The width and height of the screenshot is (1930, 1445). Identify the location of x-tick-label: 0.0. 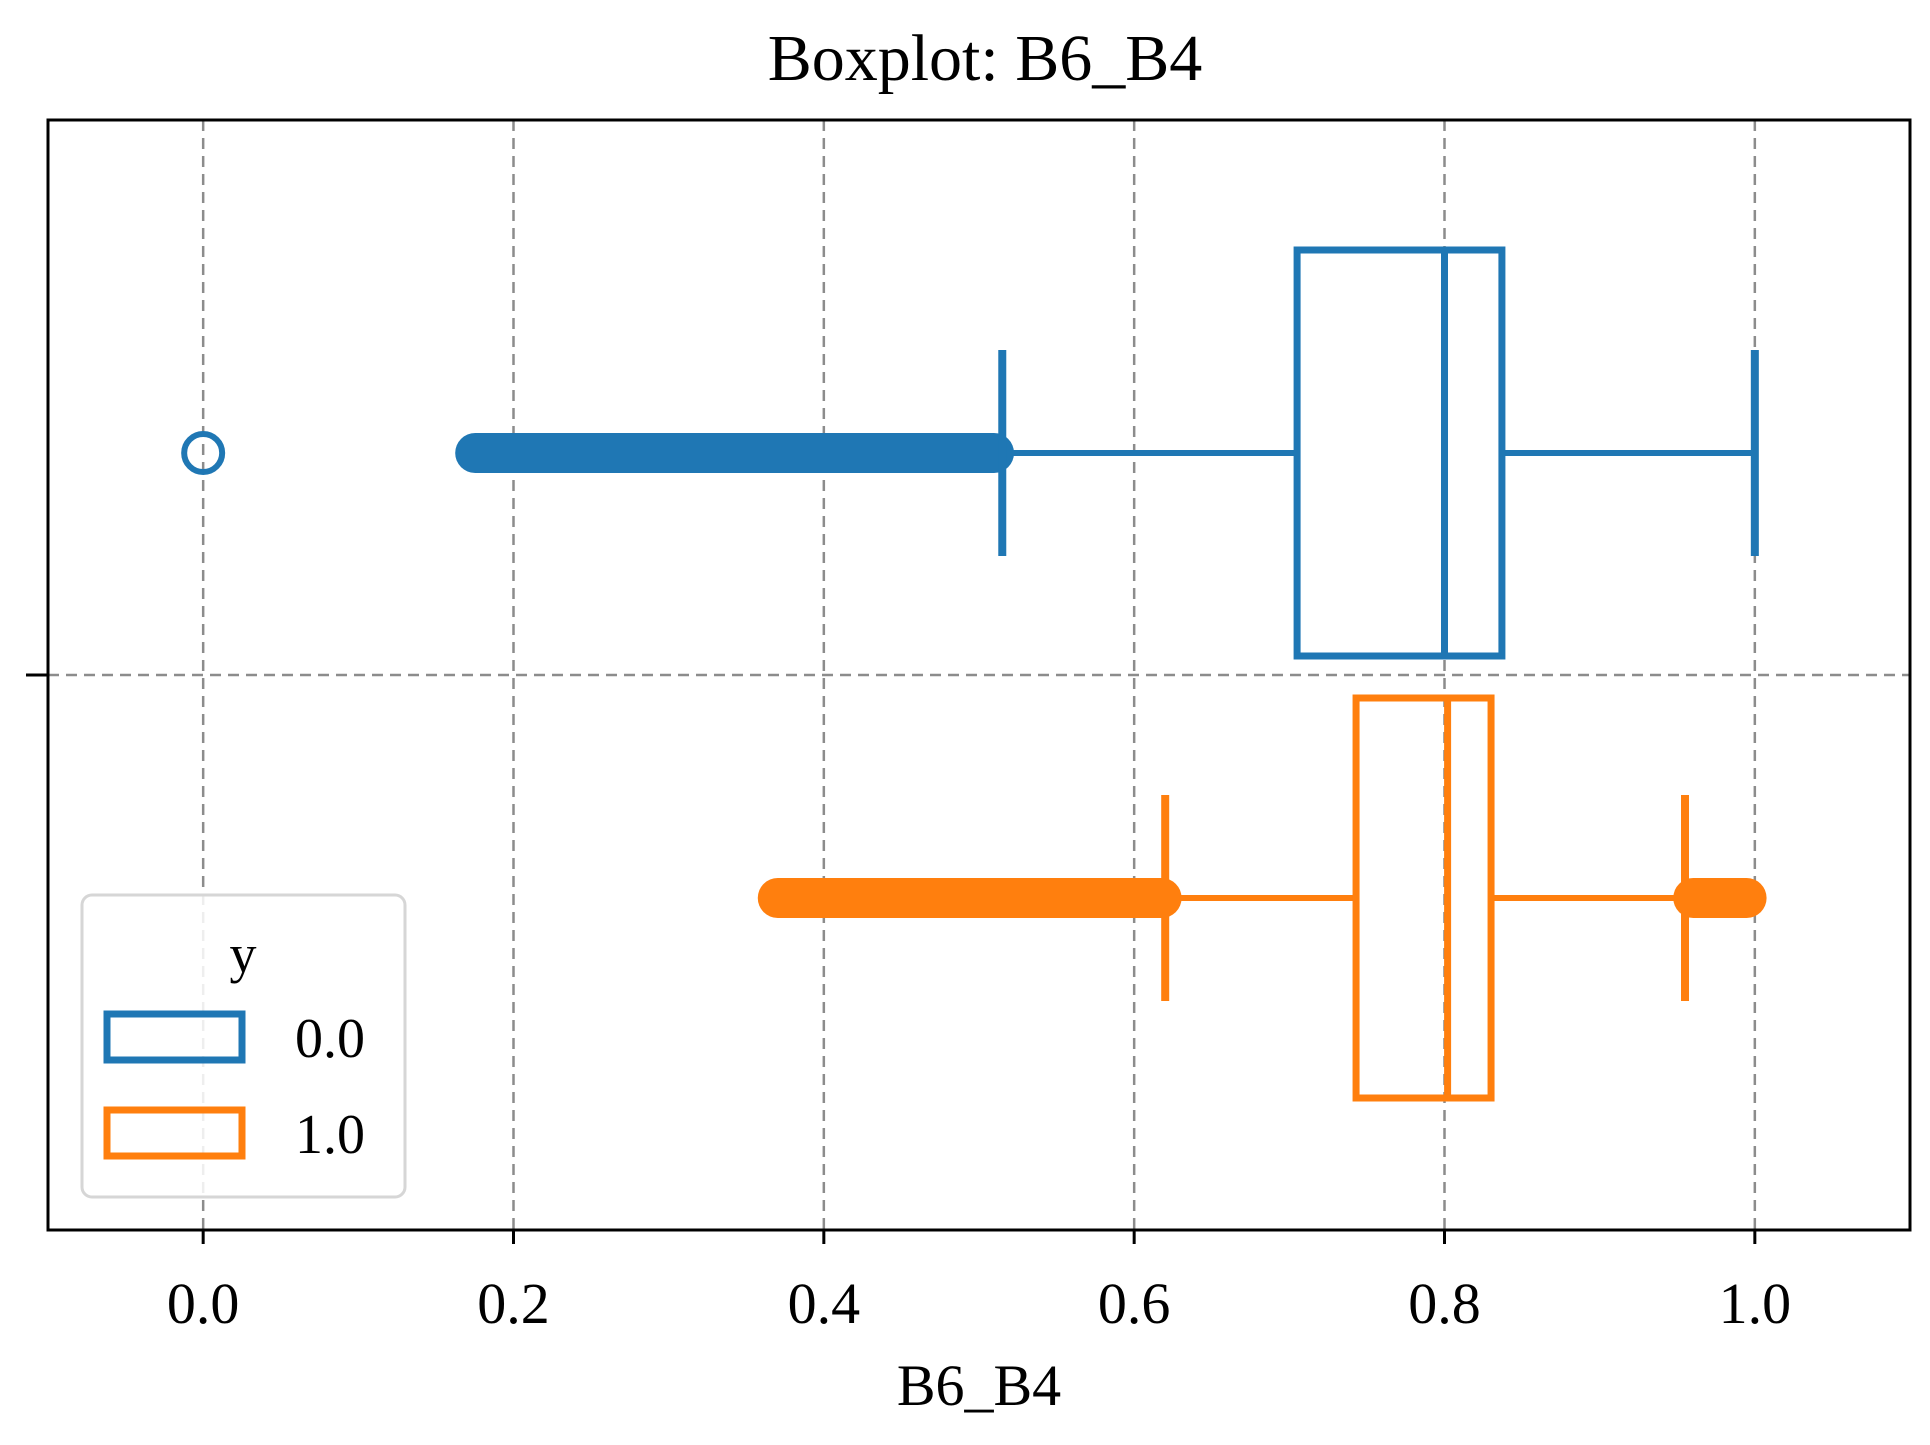
(203, 1303).